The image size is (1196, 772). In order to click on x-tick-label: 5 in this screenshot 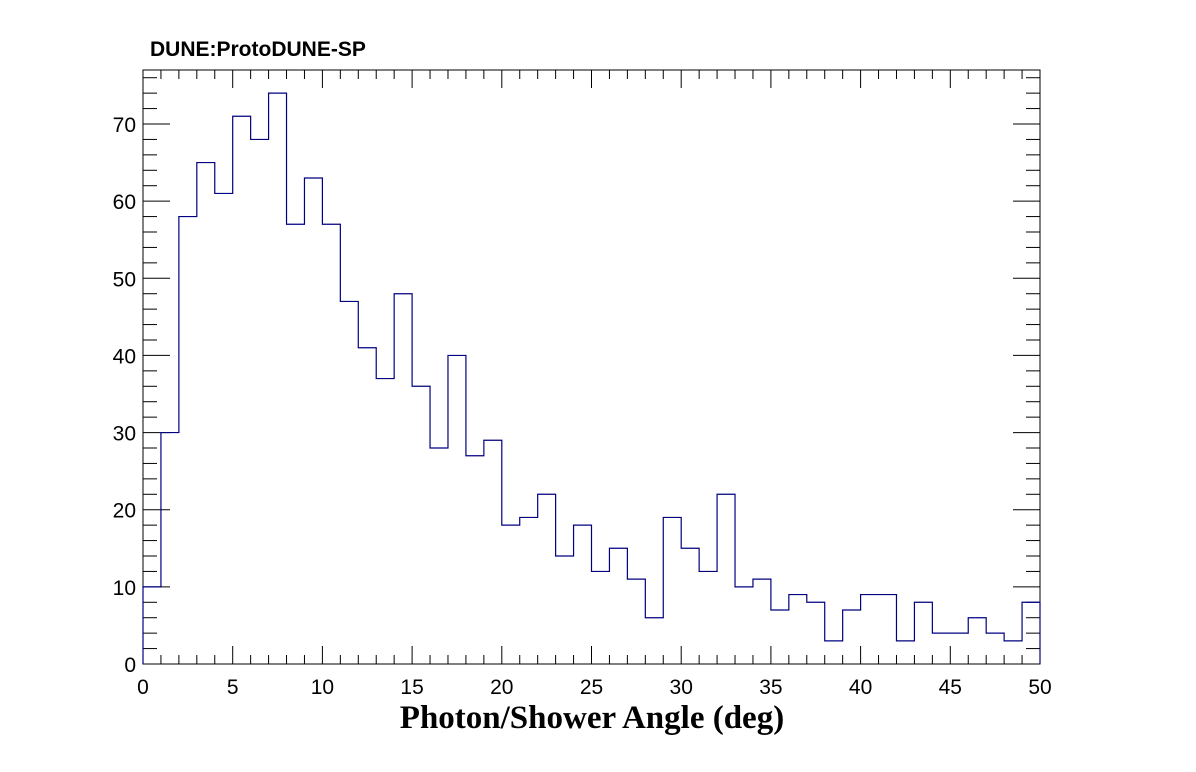, I will do `click(233, 687)`.